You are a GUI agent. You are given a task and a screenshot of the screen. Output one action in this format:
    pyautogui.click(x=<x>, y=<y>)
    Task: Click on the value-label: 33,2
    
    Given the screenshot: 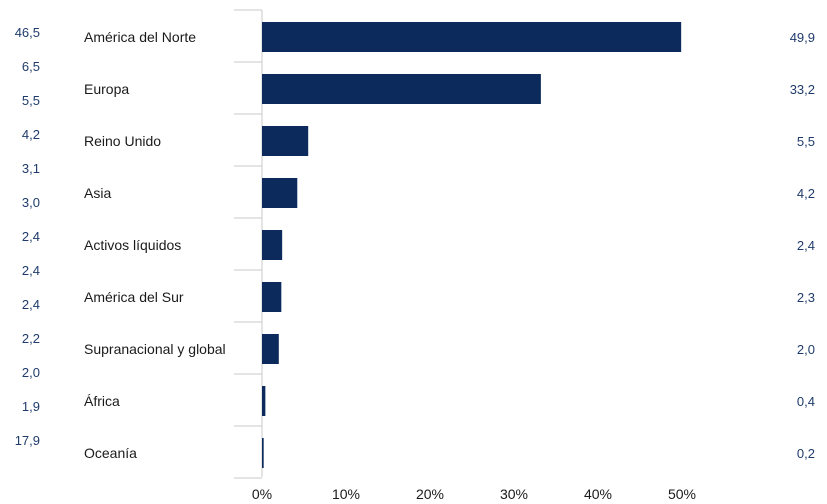 What is the action you would take?
    pyautogui.click(x=802, y=89)
    